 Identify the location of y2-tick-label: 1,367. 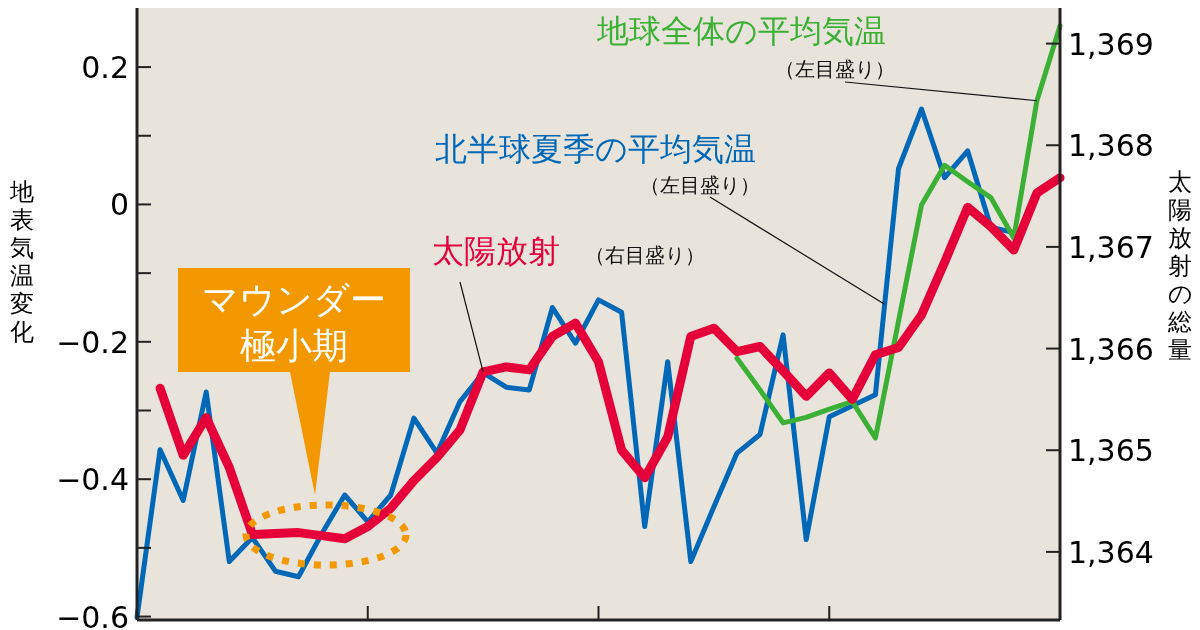
(1111, 247).